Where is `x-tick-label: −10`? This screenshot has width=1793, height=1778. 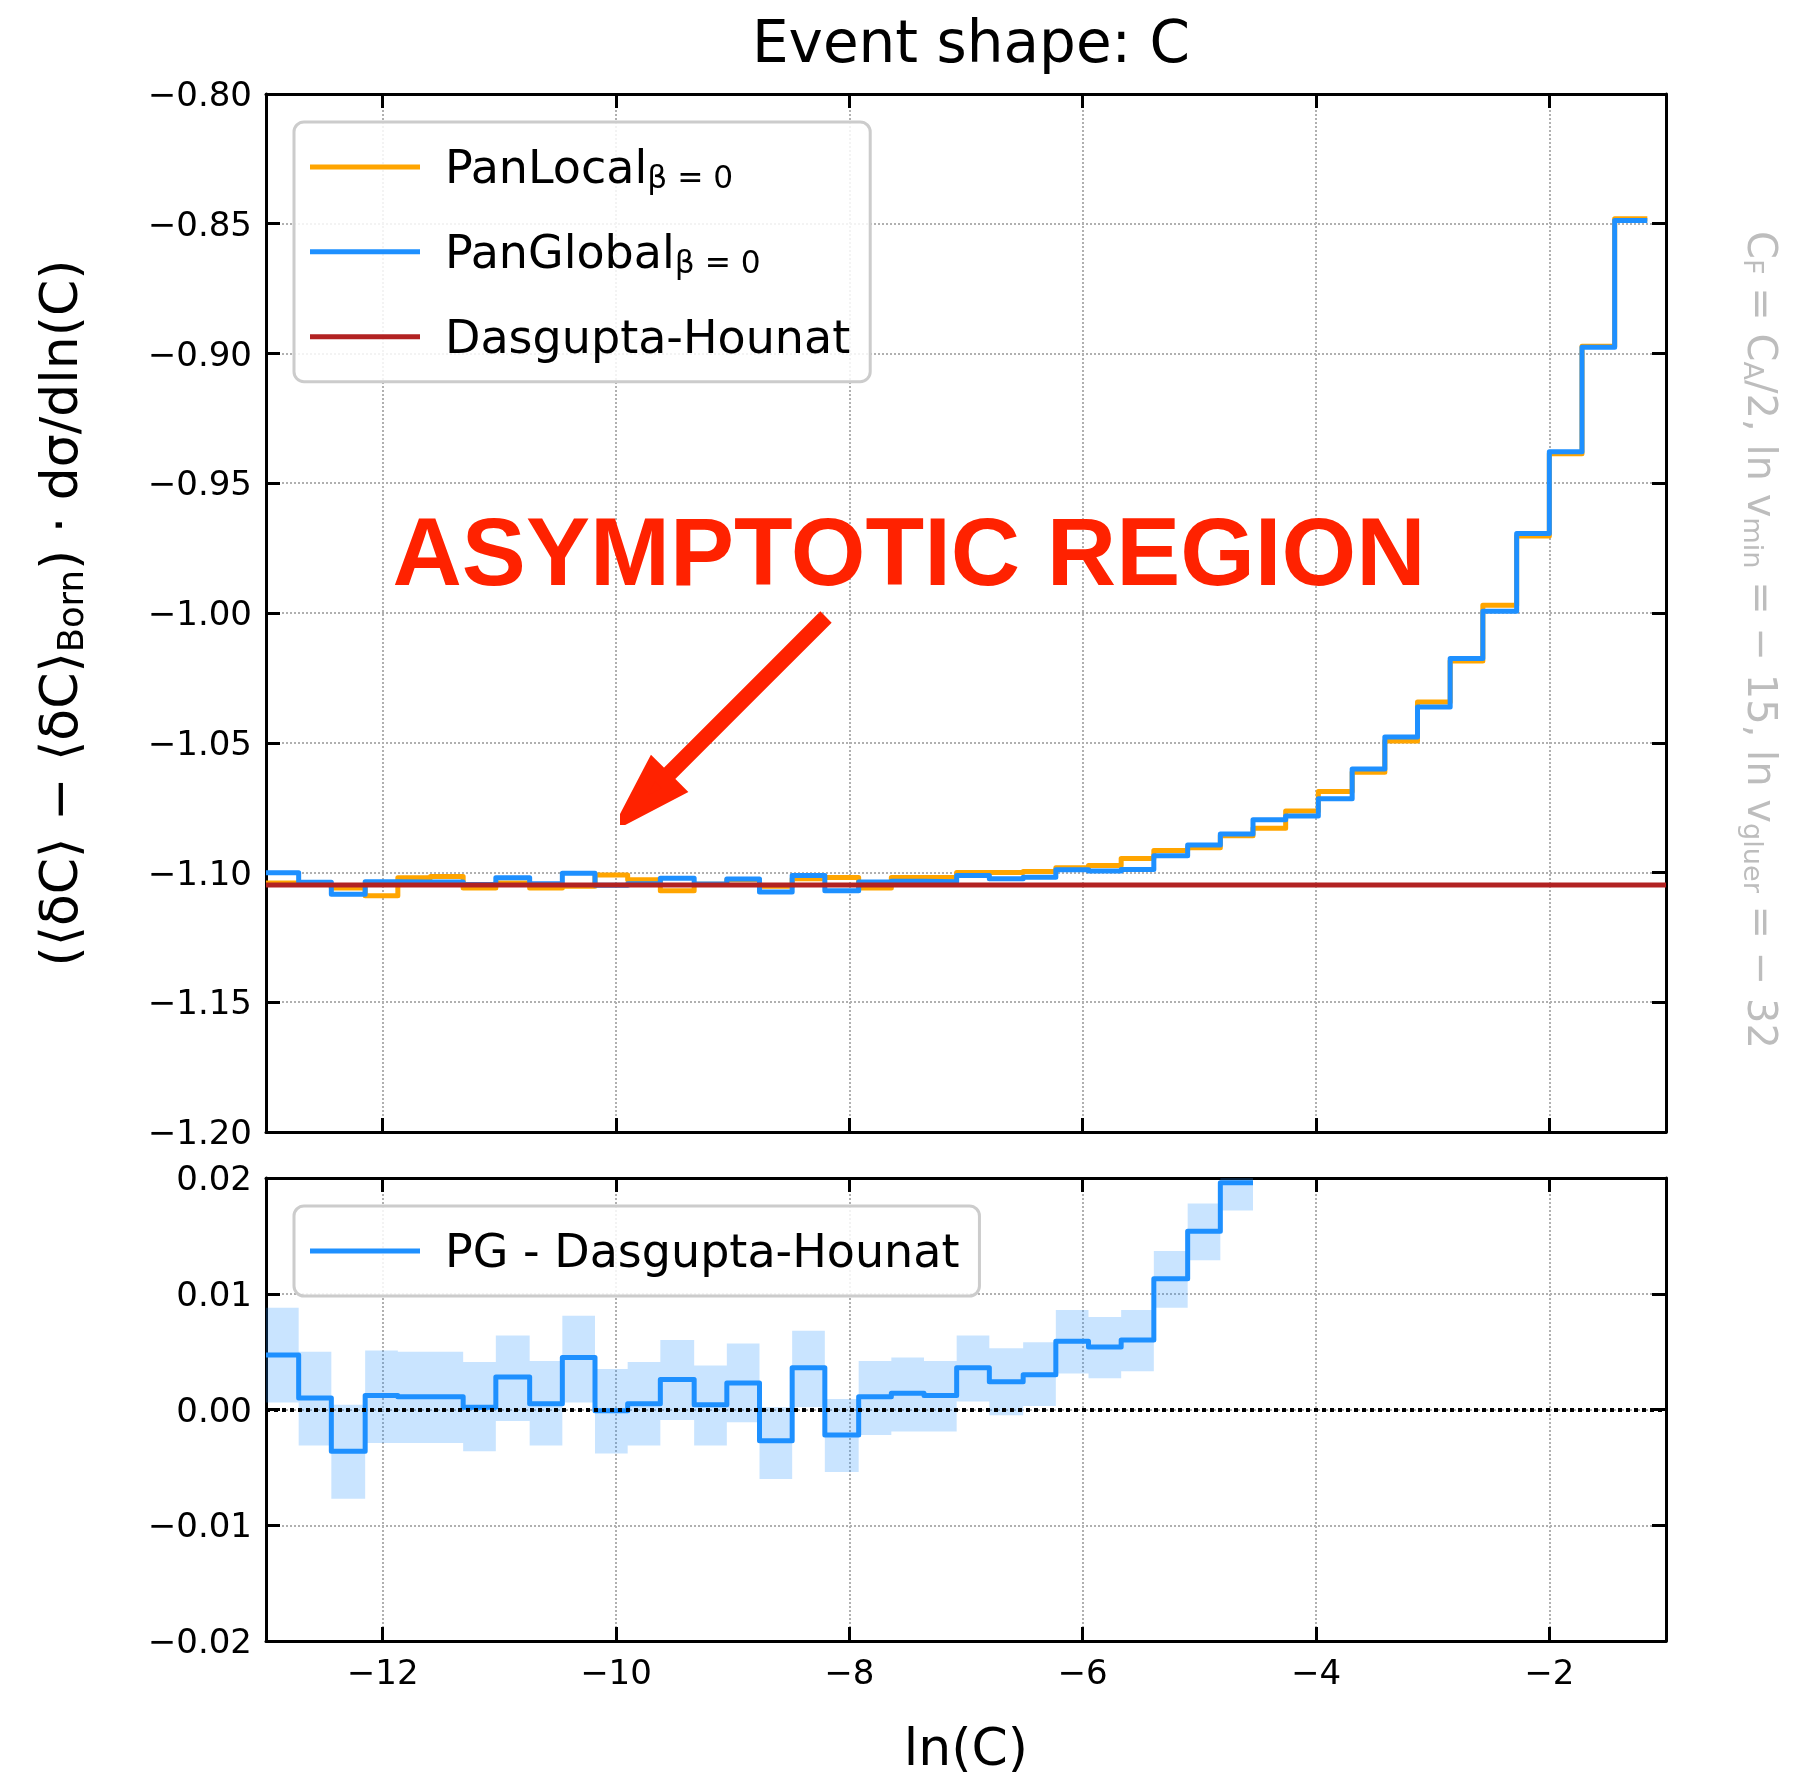
x-tick-label: −10 is located at coordinates (616, 1672).